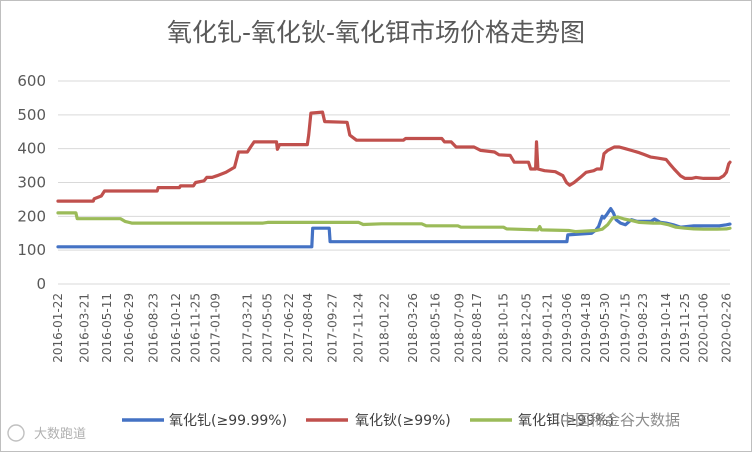 This screenshot has height=452, width=752. What do you see at coordinates (196, 328) in the screenshot?
I see `x-tick-label: 2016-11-25` at bounding box center [196, 328].